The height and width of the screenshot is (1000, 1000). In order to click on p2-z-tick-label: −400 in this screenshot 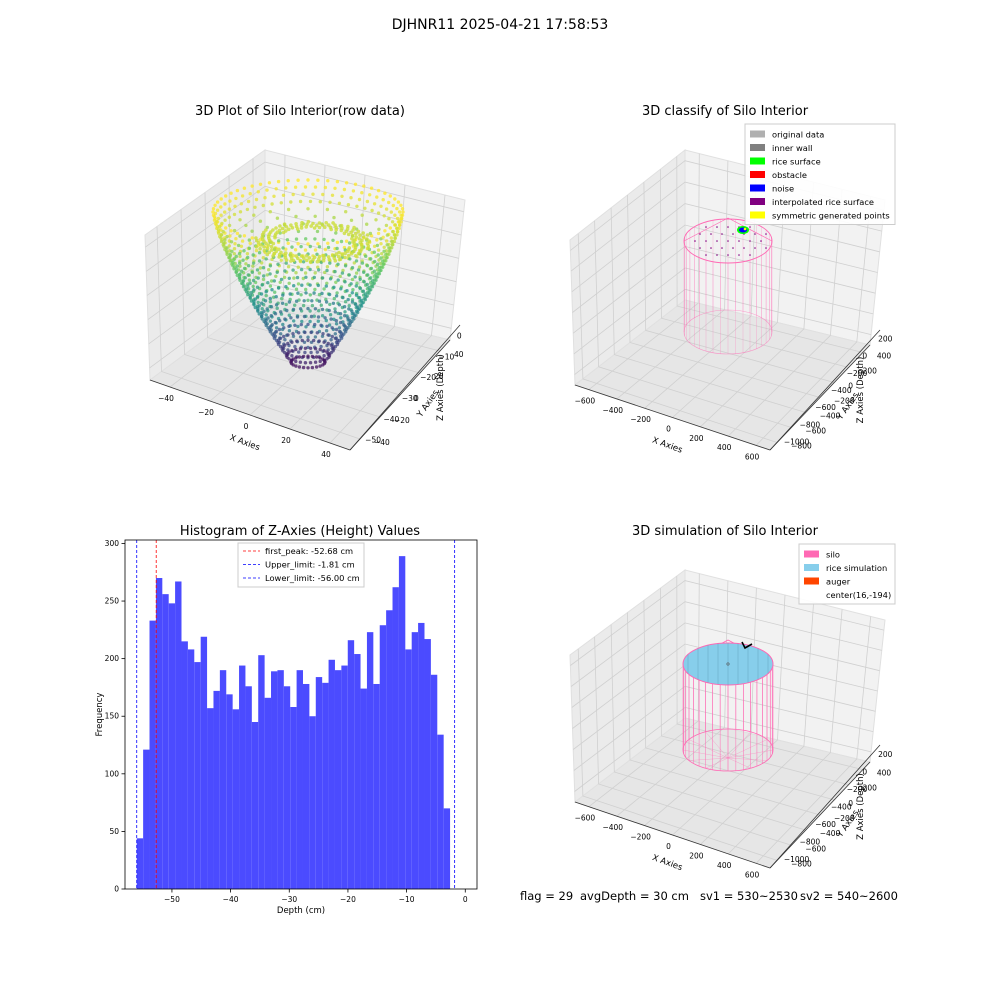, I will do `click(841, 390)`.